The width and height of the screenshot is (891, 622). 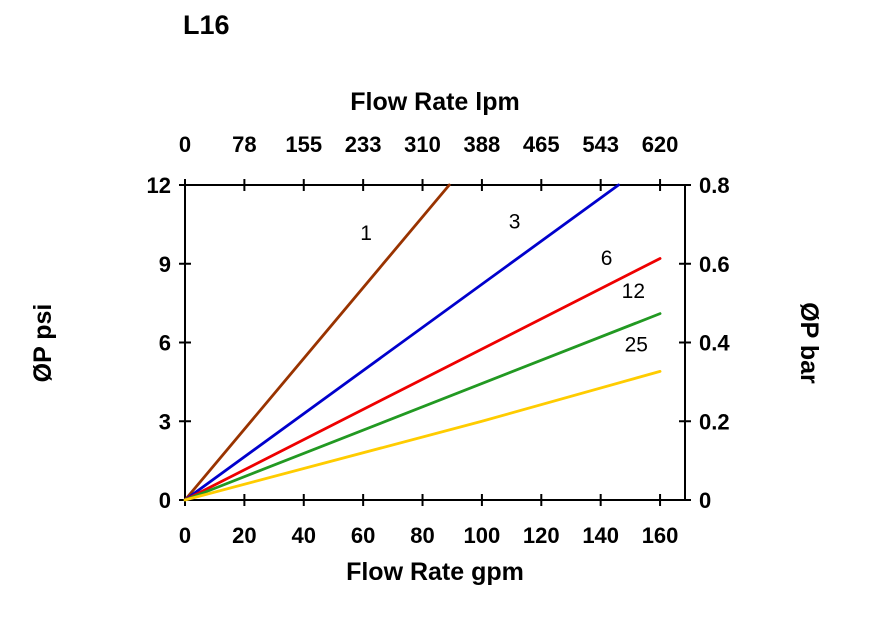 What do you see at coordinates (363, 144) in the screenshot?
I see `top-axis-tick-label: 233` at bounding box center [363, 144].